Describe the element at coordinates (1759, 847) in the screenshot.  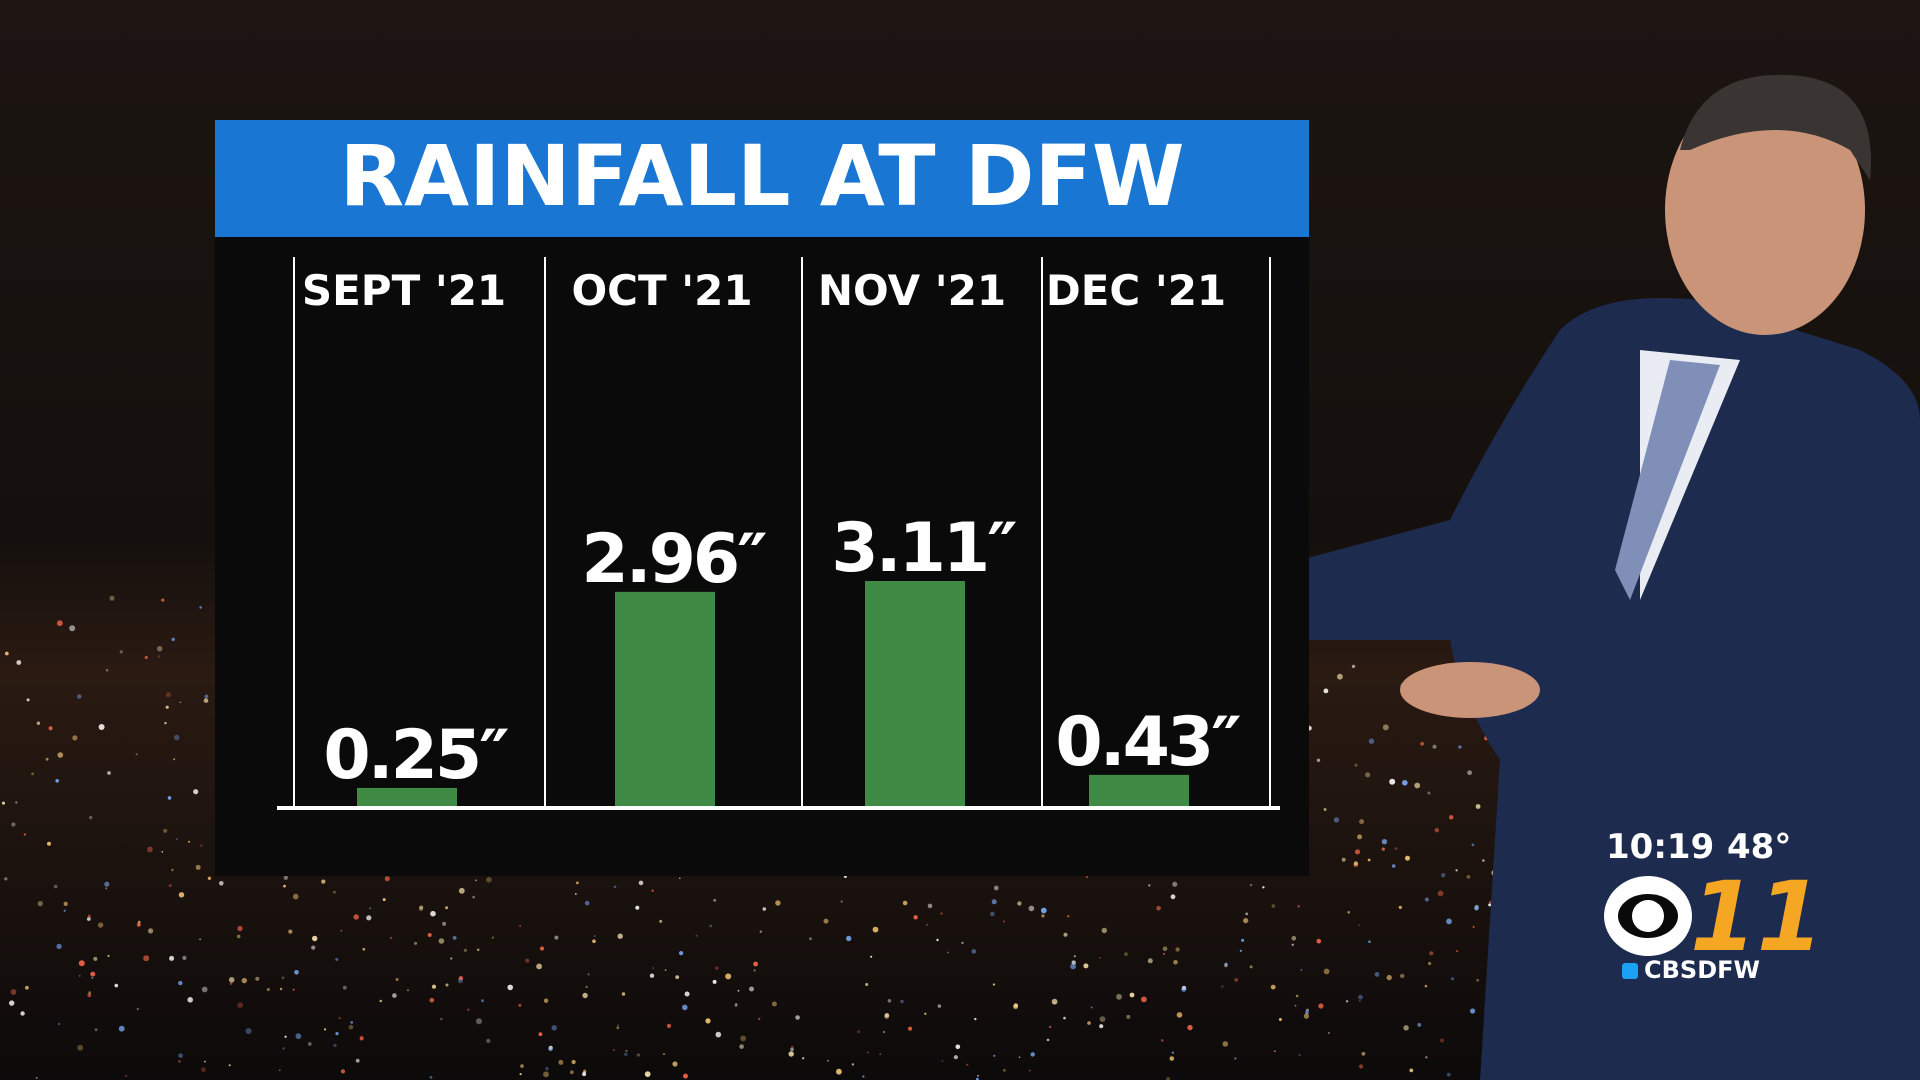
I see `temperature: 48°` at that location.